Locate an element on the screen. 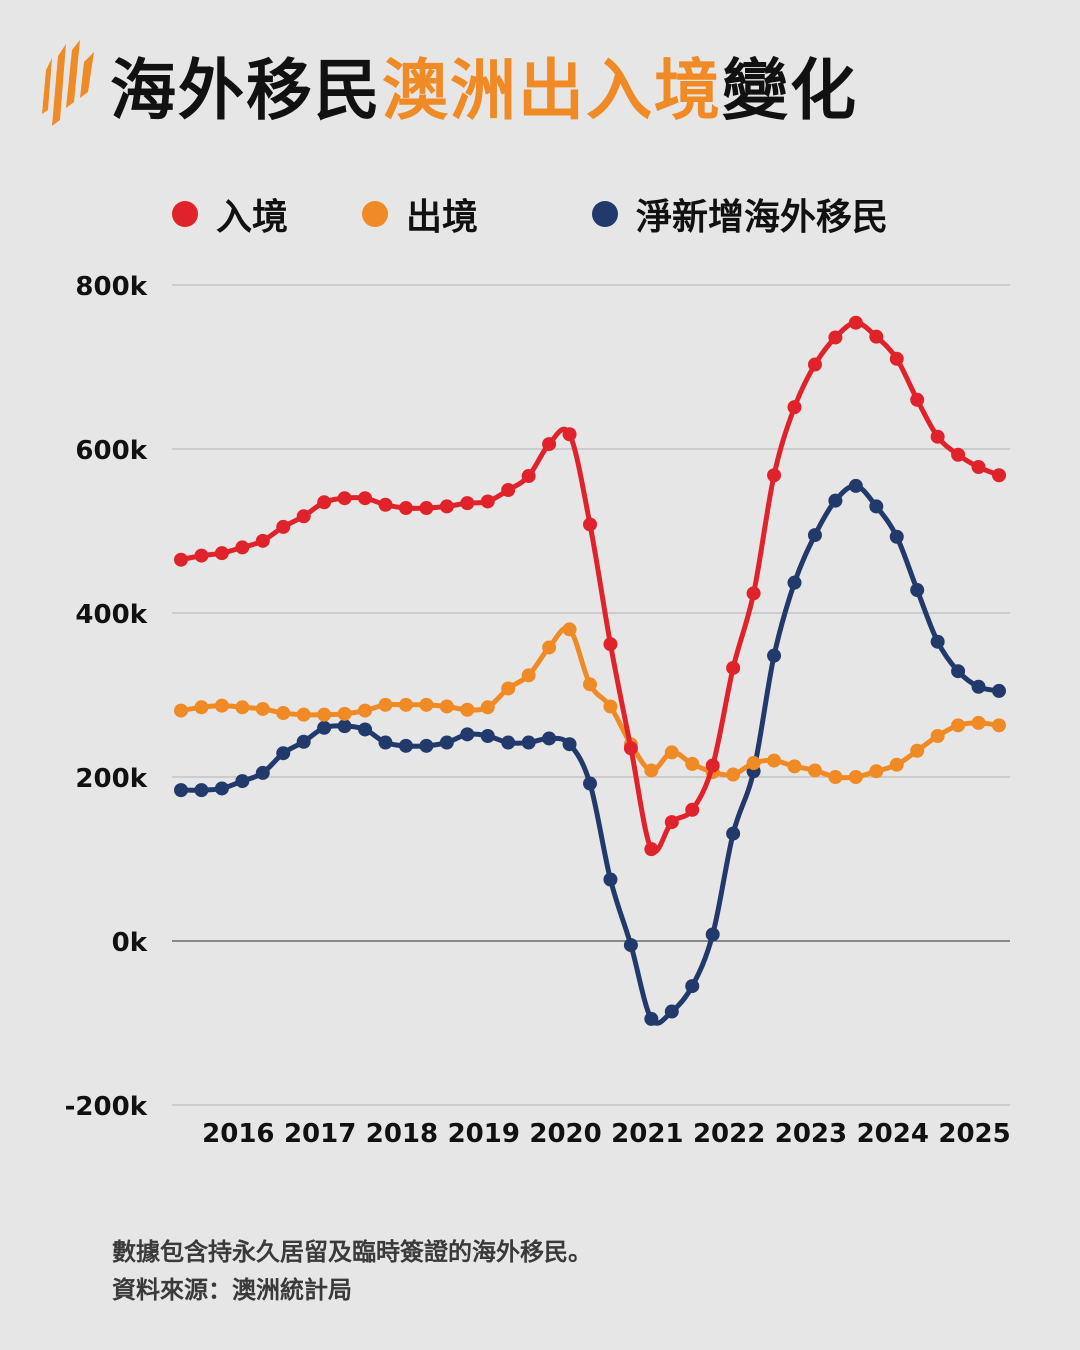 Image resolution: width=1080 pixels, height=1350 pixels. x-tick-label: 2018 is located at coordinates (402, 1134).